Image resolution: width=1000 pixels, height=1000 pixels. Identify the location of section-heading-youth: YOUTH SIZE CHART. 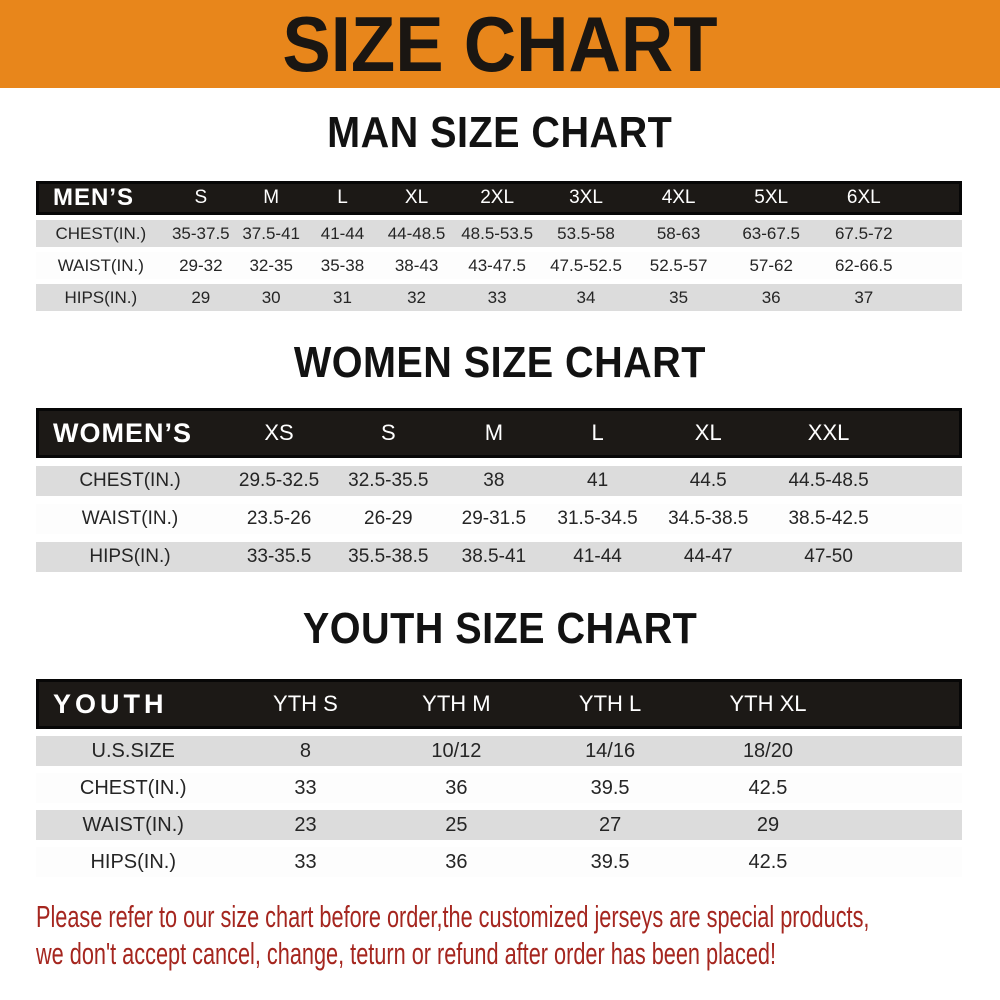
(500, 629).